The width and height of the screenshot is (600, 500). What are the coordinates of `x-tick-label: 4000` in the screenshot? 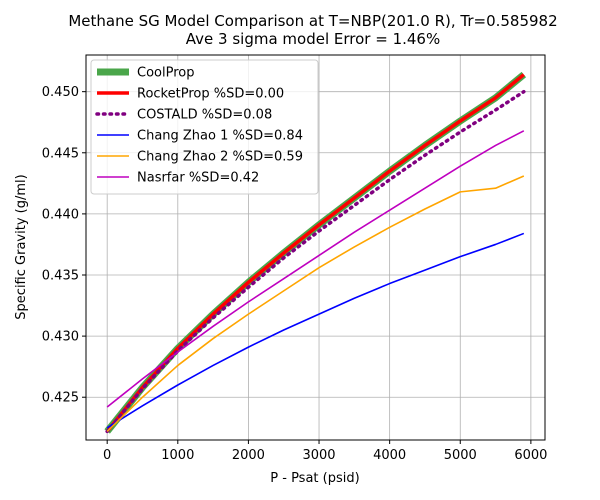 It's located at (389, 455).